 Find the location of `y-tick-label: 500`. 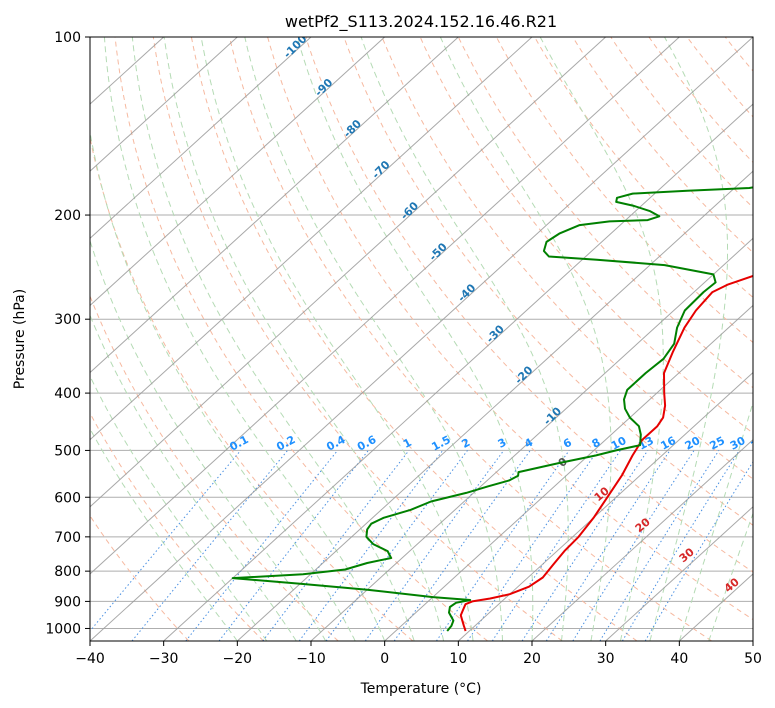

y-tick-label: 500 is located at coordinates (67, 451).